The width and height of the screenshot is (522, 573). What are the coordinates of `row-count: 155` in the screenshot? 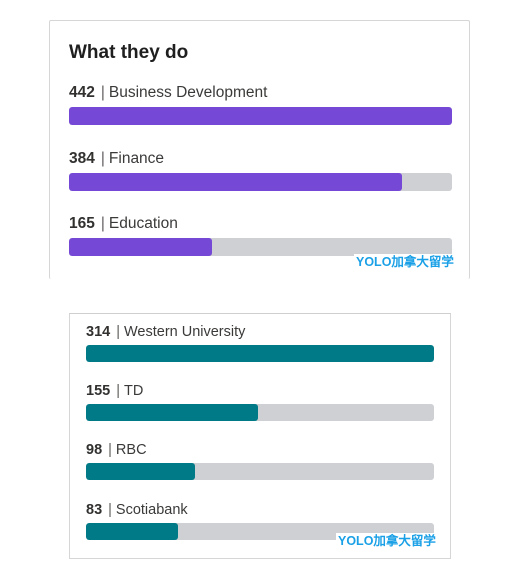 It's located at (98, 391).